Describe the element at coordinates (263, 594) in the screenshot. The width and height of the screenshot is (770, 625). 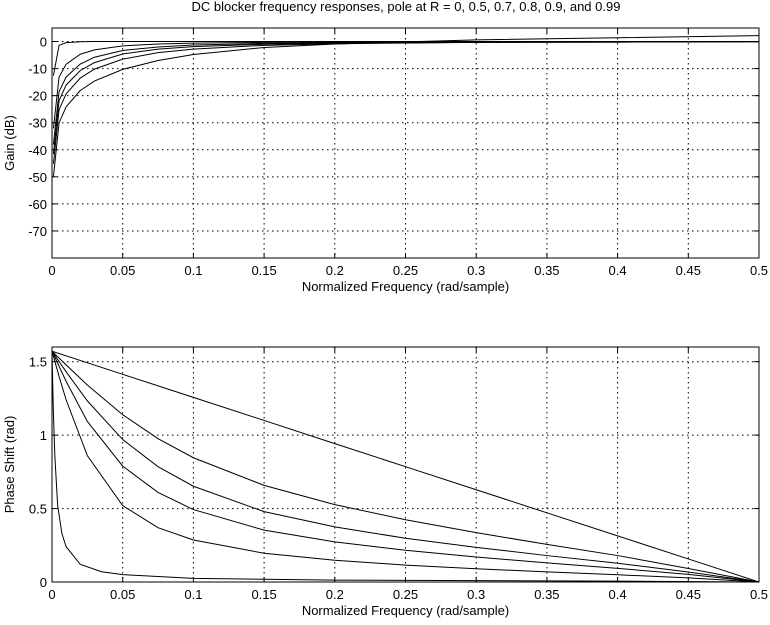
I see `phase-x-tick-label: 0.15` at that location.